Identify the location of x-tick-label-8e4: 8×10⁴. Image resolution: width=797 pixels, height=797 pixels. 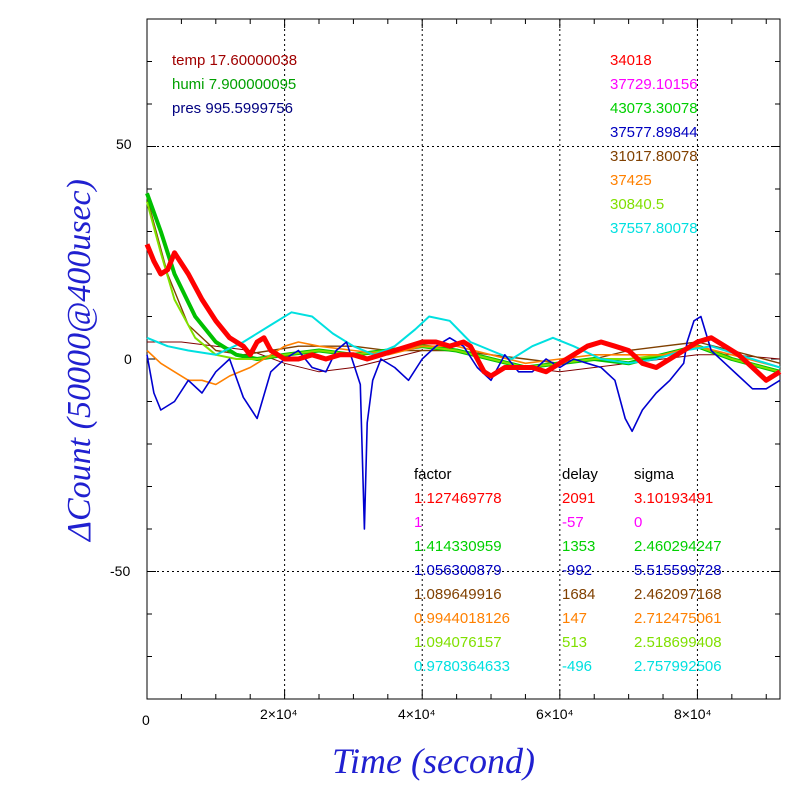
(693, 714).